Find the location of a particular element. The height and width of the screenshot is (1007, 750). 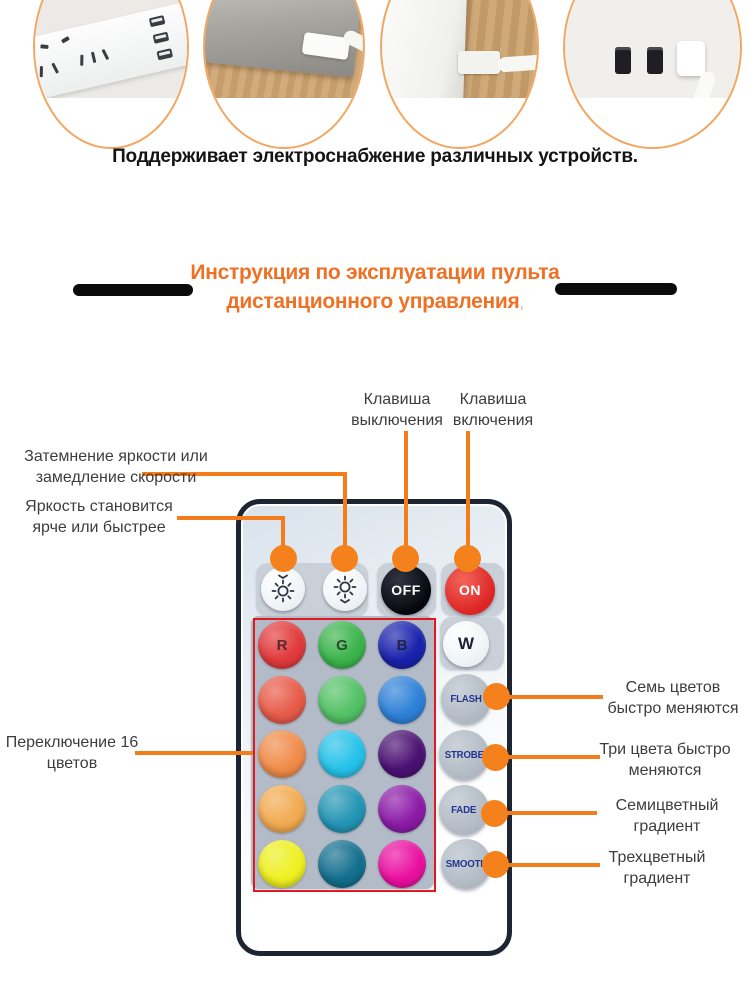

flash-button: FLASH is located at coordinates (466, 699).